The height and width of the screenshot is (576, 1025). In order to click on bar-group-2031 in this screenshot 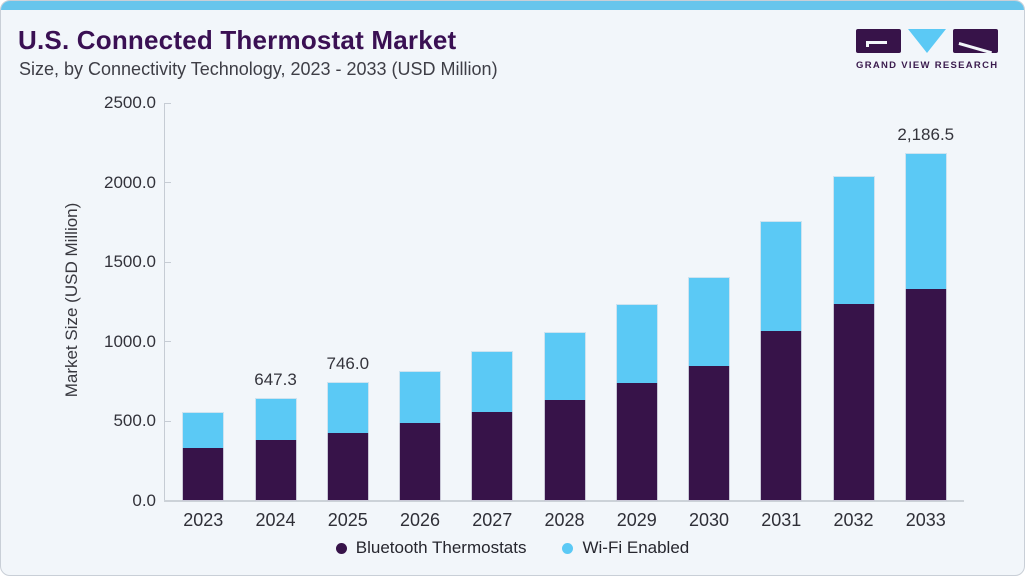, I will do `click(781, 360)`.